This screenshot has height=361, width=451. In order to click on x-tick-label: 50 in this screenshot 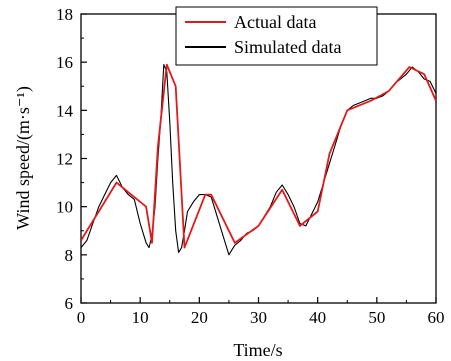, I will do `click(376, 317)`.